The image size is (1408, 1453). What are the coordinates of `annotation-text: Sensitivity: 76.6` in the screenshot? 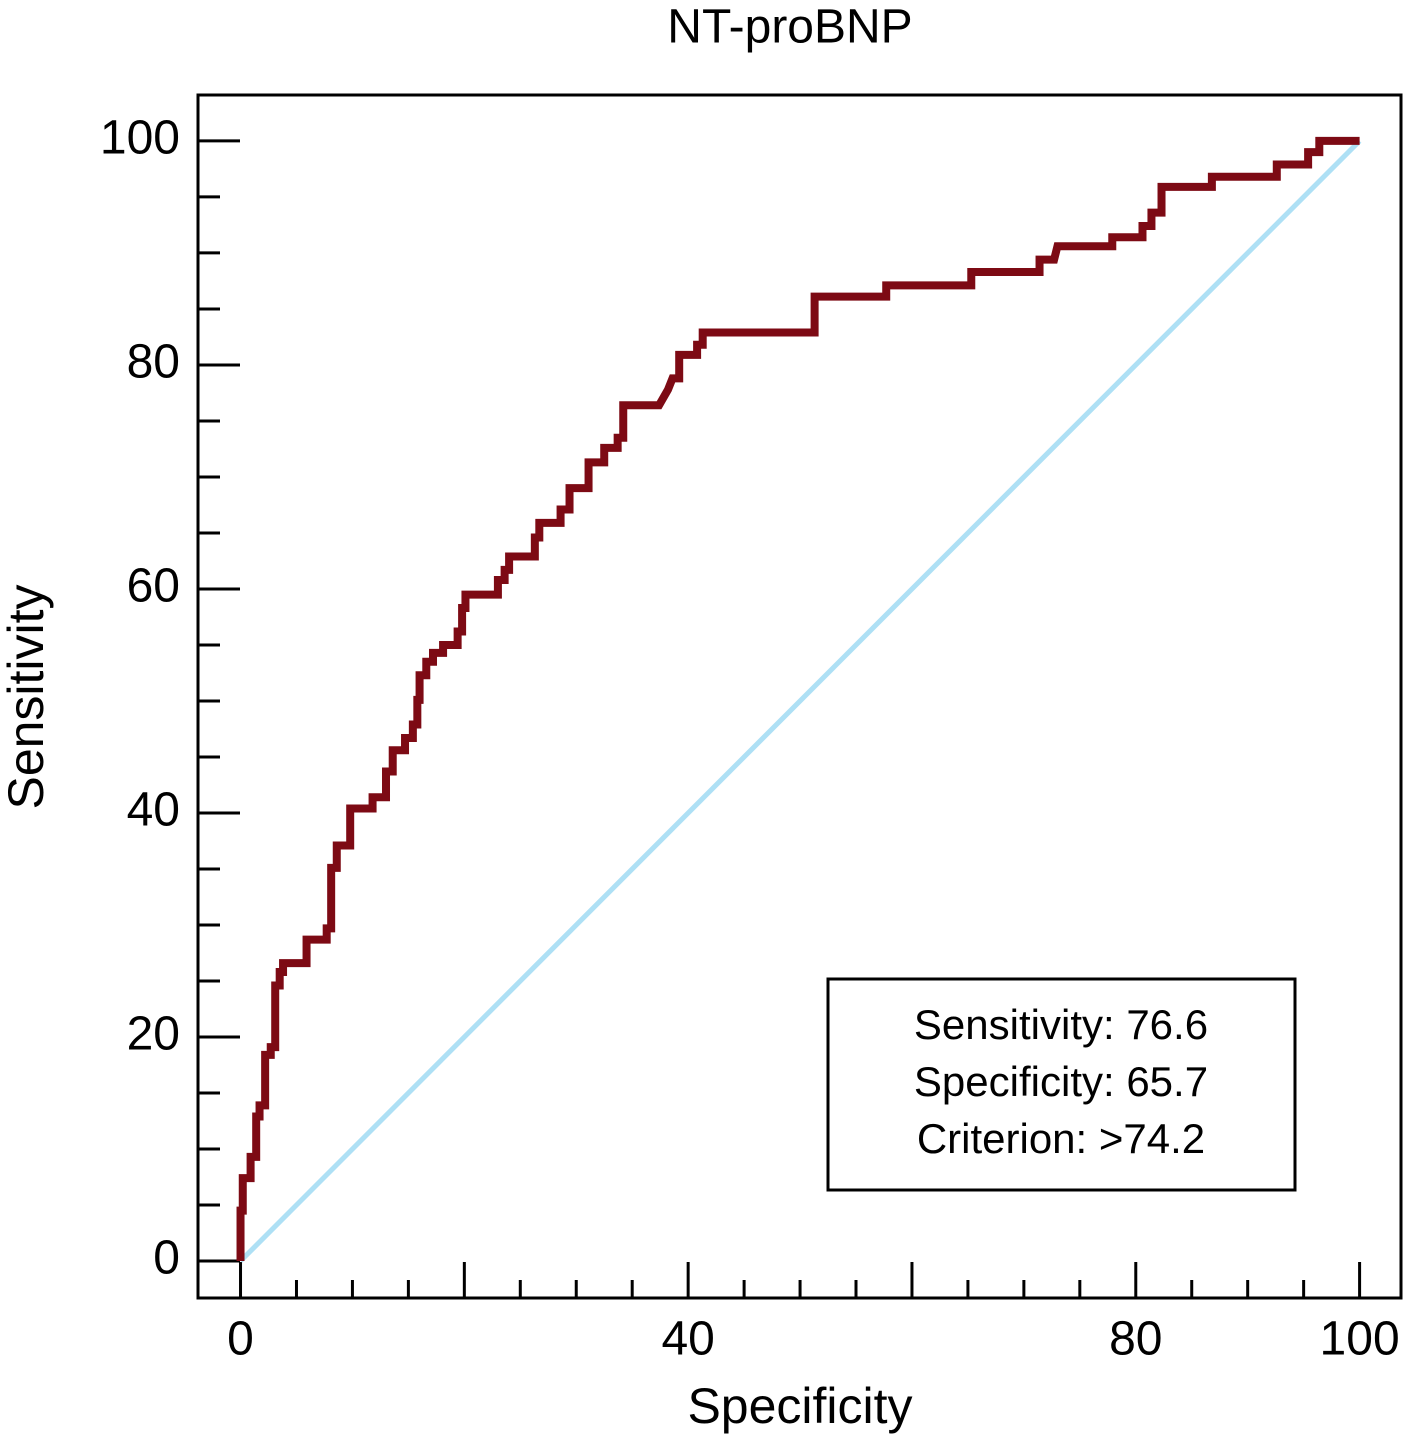 It's located at (1061, 1024).